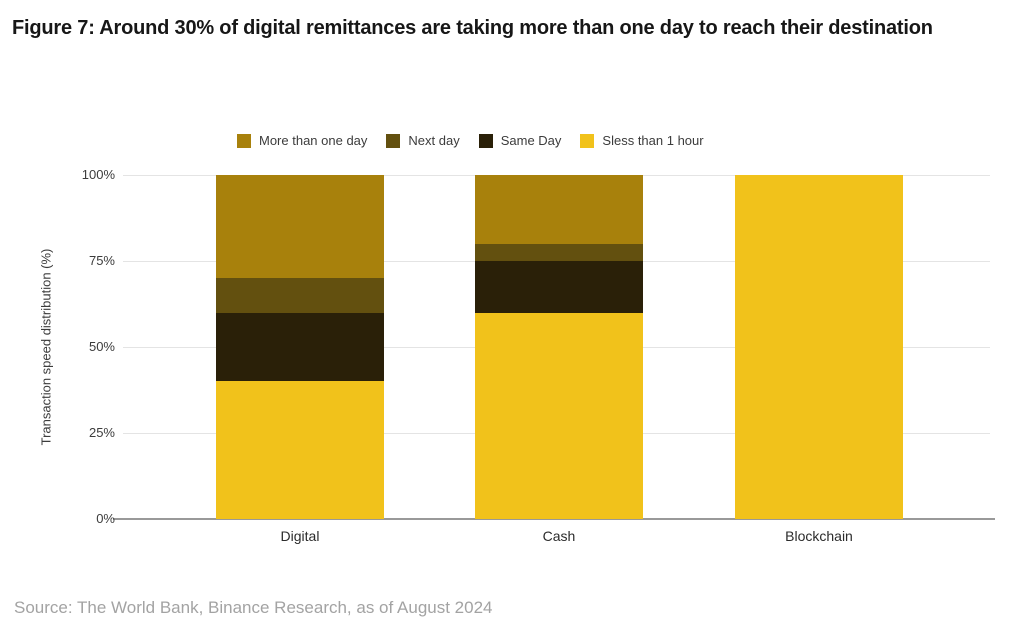 This screenshot has height=643, width=1024. Describe the element at coordinates (101, 260) in the screenshot. I see `y-tick-label-75: 75%` at that location.